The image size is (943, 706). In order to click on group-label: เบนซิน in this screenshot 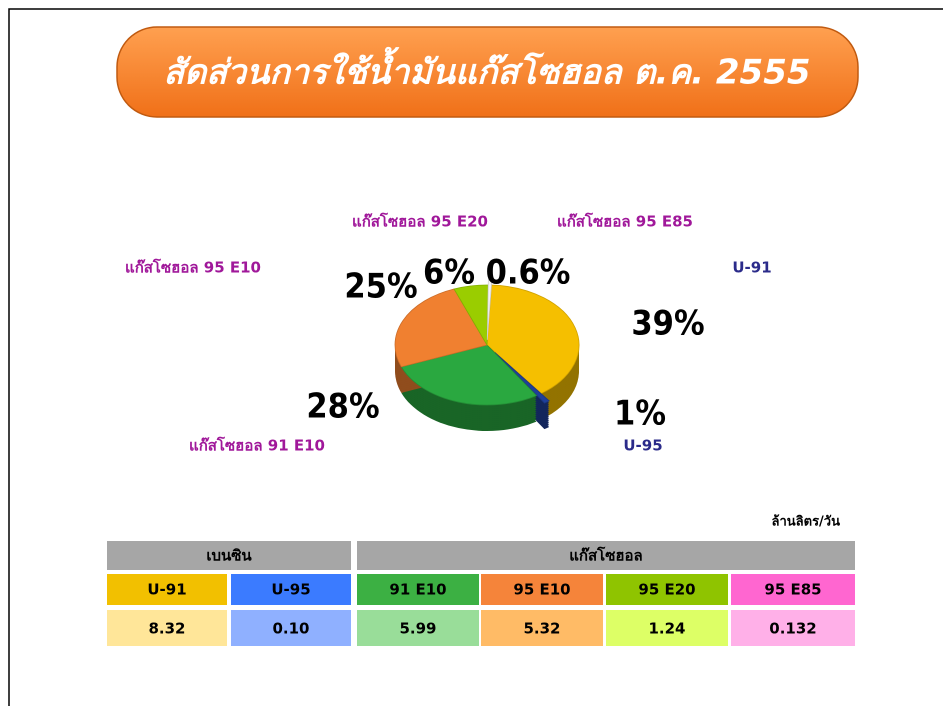, I will do `click(229, 556)`.